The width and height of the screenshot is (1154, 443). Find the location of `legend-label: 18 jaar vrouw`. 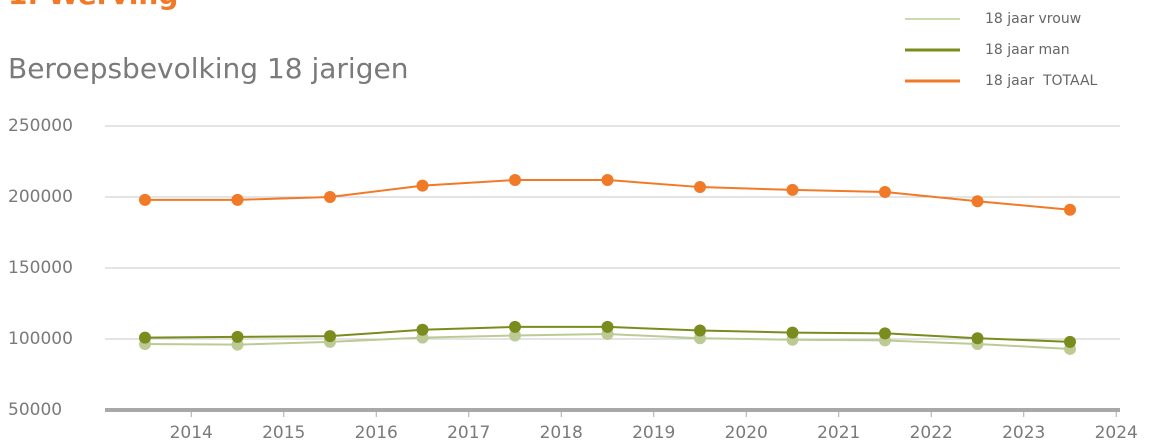

legend-label: 18 jaar vrouw is located at coordinates (1033, 19).